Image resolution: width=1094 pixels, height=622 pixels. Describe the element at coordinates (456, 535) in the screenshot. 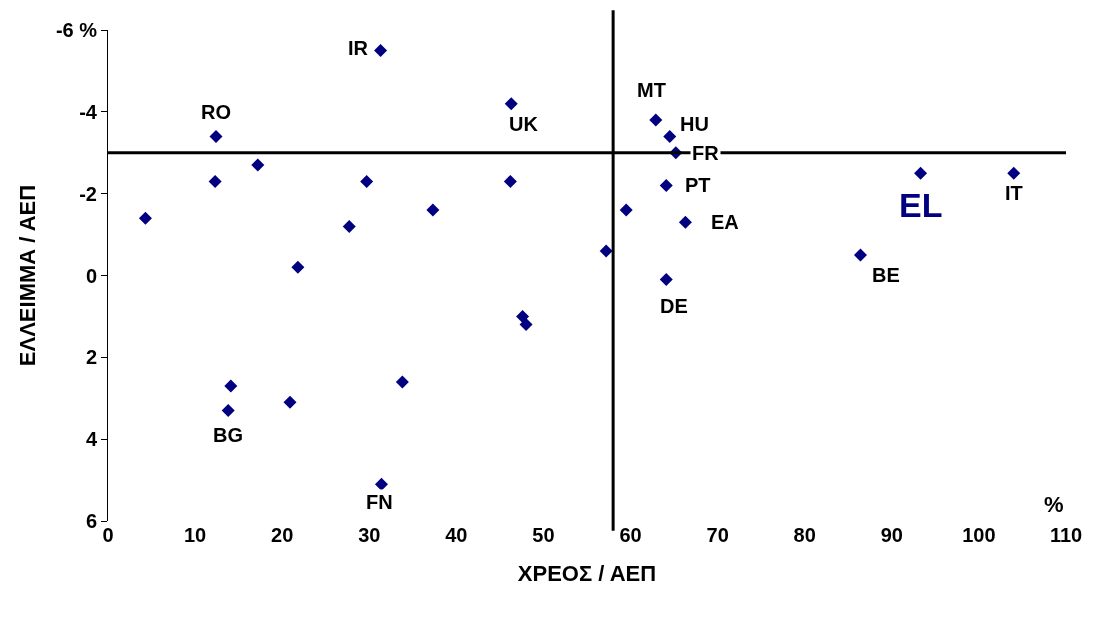

I see `x-tick-label: 40` at that location.